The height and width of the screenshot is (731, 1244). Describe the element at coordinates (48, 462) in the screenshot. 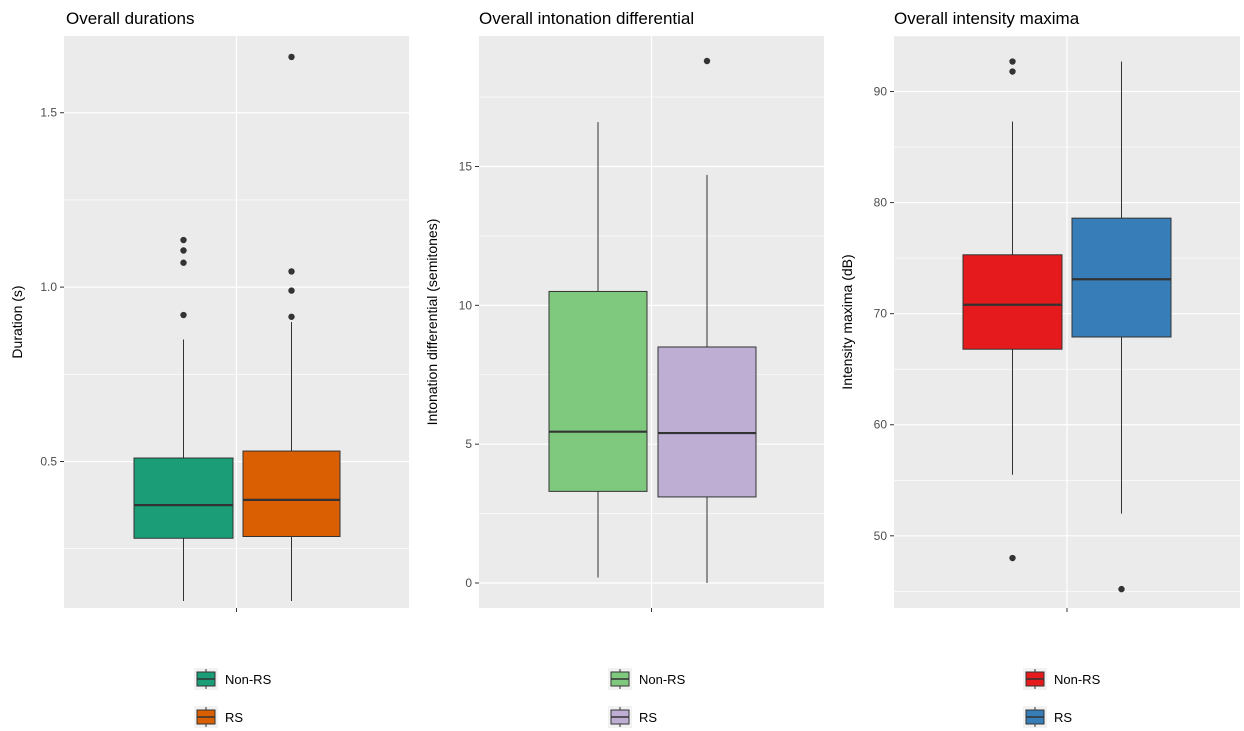

I see `y-tick-label: 0.5` at that location.